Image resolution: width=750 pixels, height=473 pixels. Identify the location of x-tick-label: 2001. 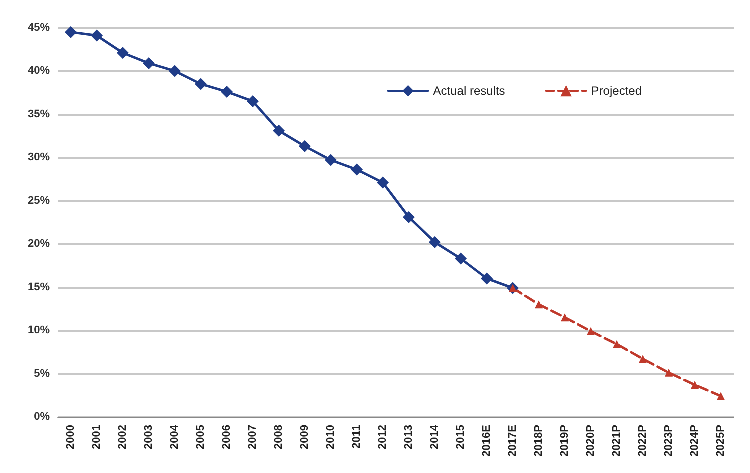
(97, 437).